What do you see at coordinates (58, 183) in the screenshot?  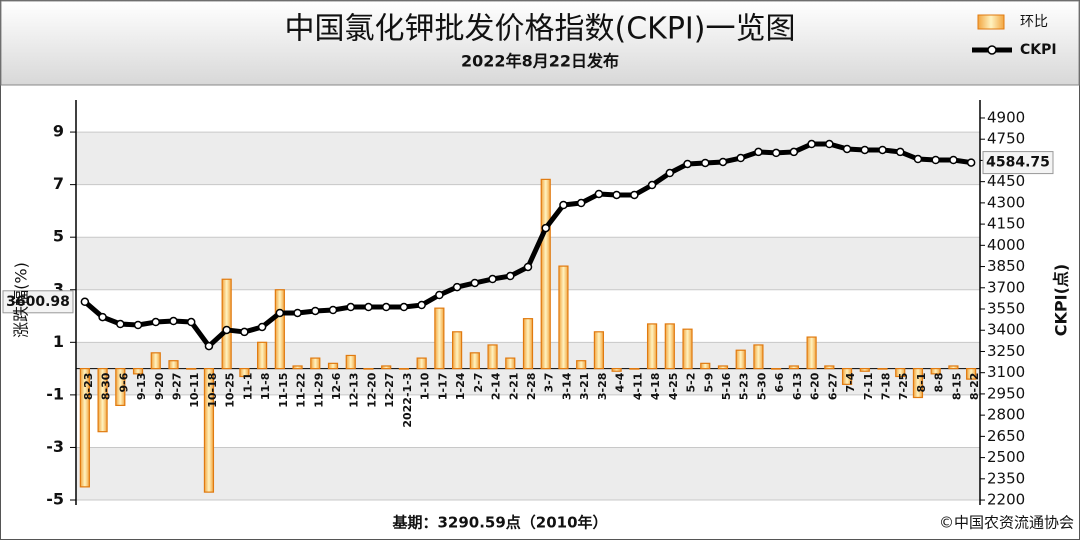 I see `y-tick-label: 7` at bounding box center [58, 183].